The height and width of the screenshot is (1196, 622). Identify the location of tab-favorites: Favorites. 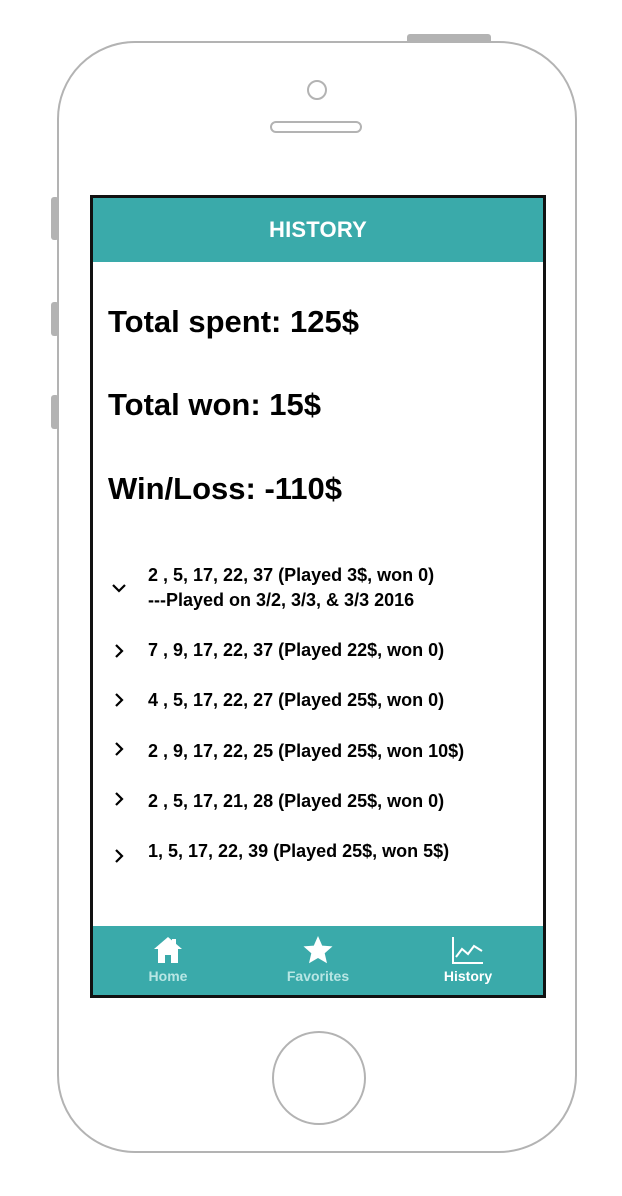
(318, 960).